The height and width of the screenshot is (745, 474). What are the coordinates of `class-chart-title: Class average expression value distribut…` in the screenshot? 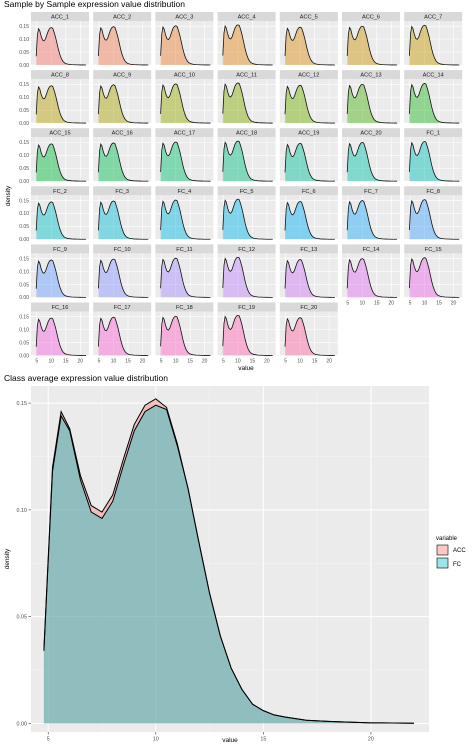 It's located at (86, 378).